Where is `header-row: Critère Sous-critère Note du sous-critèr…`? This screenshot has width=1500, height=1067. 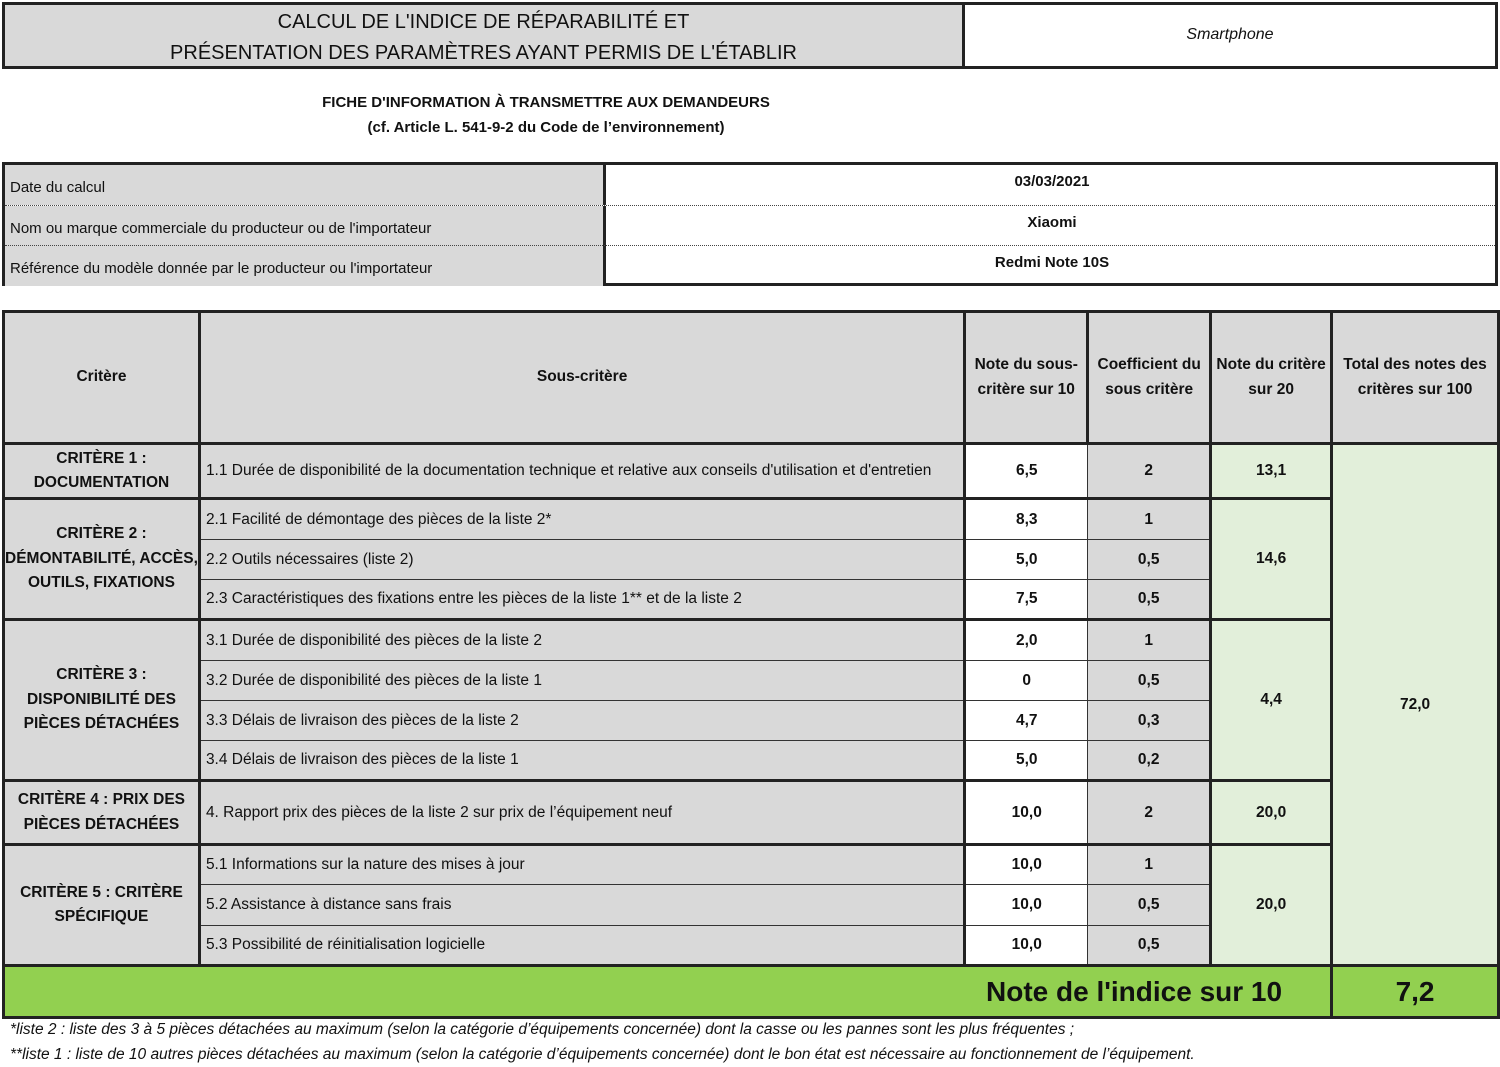 header-row: Critère Sous-critère Note du sous-critèr… is located at coordinates (751, 377).